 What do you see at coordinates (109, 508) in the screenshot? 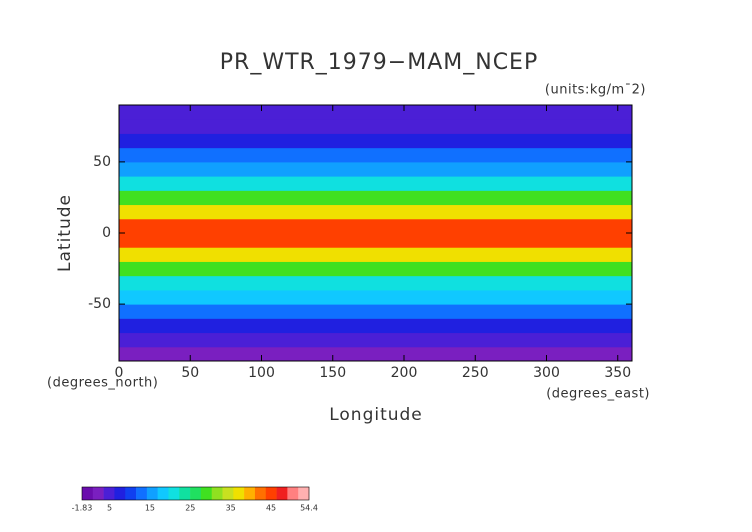
I see `colorbar-tick-label: 5` at bounding box center [109, 508].